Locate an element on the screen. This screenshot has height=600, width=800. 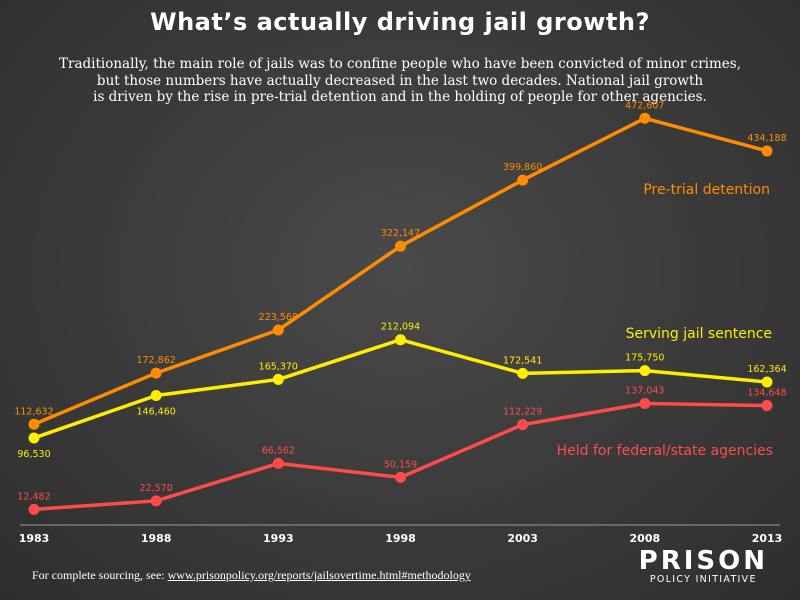
data-label: 434,188 is located at coordinates (766, 138).